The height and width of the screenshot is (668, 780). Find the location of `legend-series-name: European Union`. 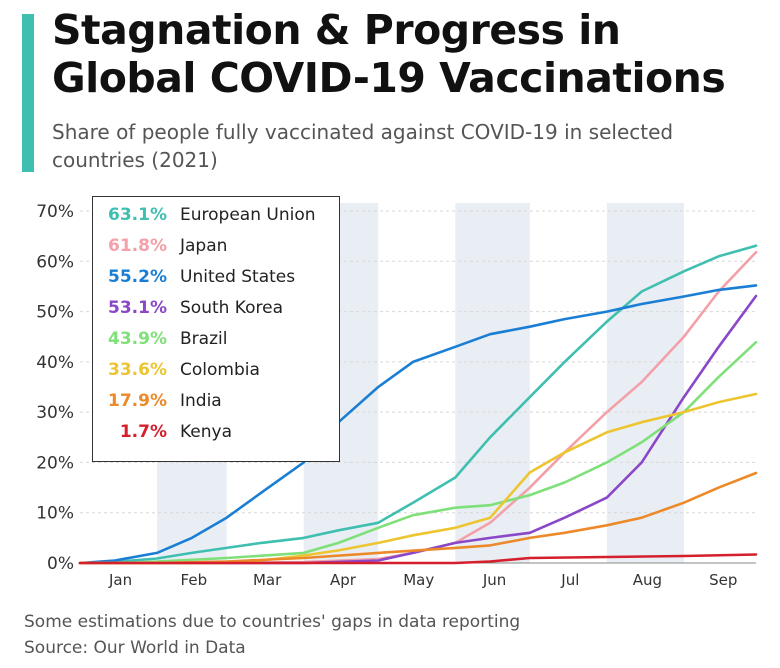

legend-series-name: European Union is located at coordinates (248, 215).